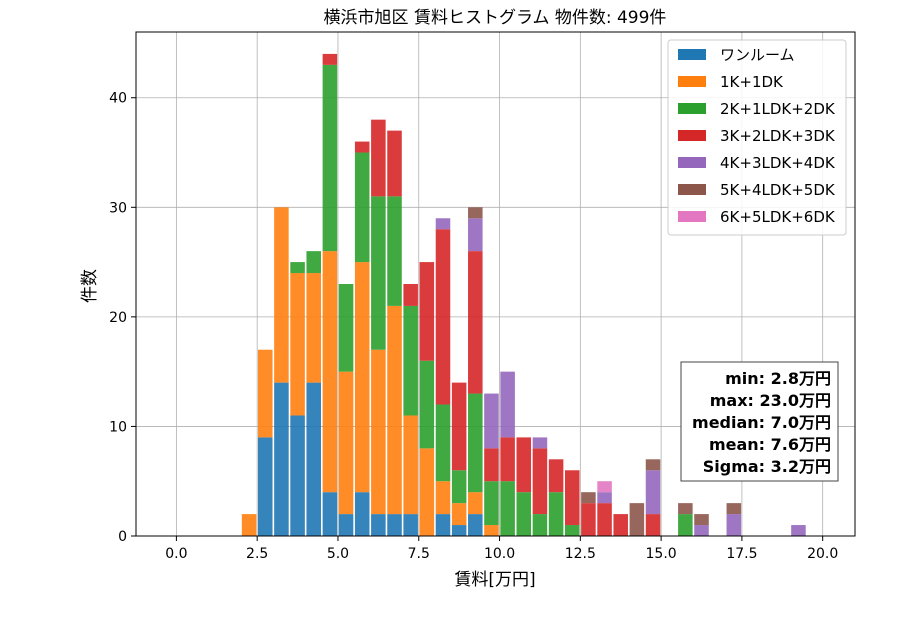 This screenshot has width=900, height=634. What do you see at coordinates (741, 554) in the screenshot?
I see `x-tick-label: 17.5` at bounding box center [741, 554].